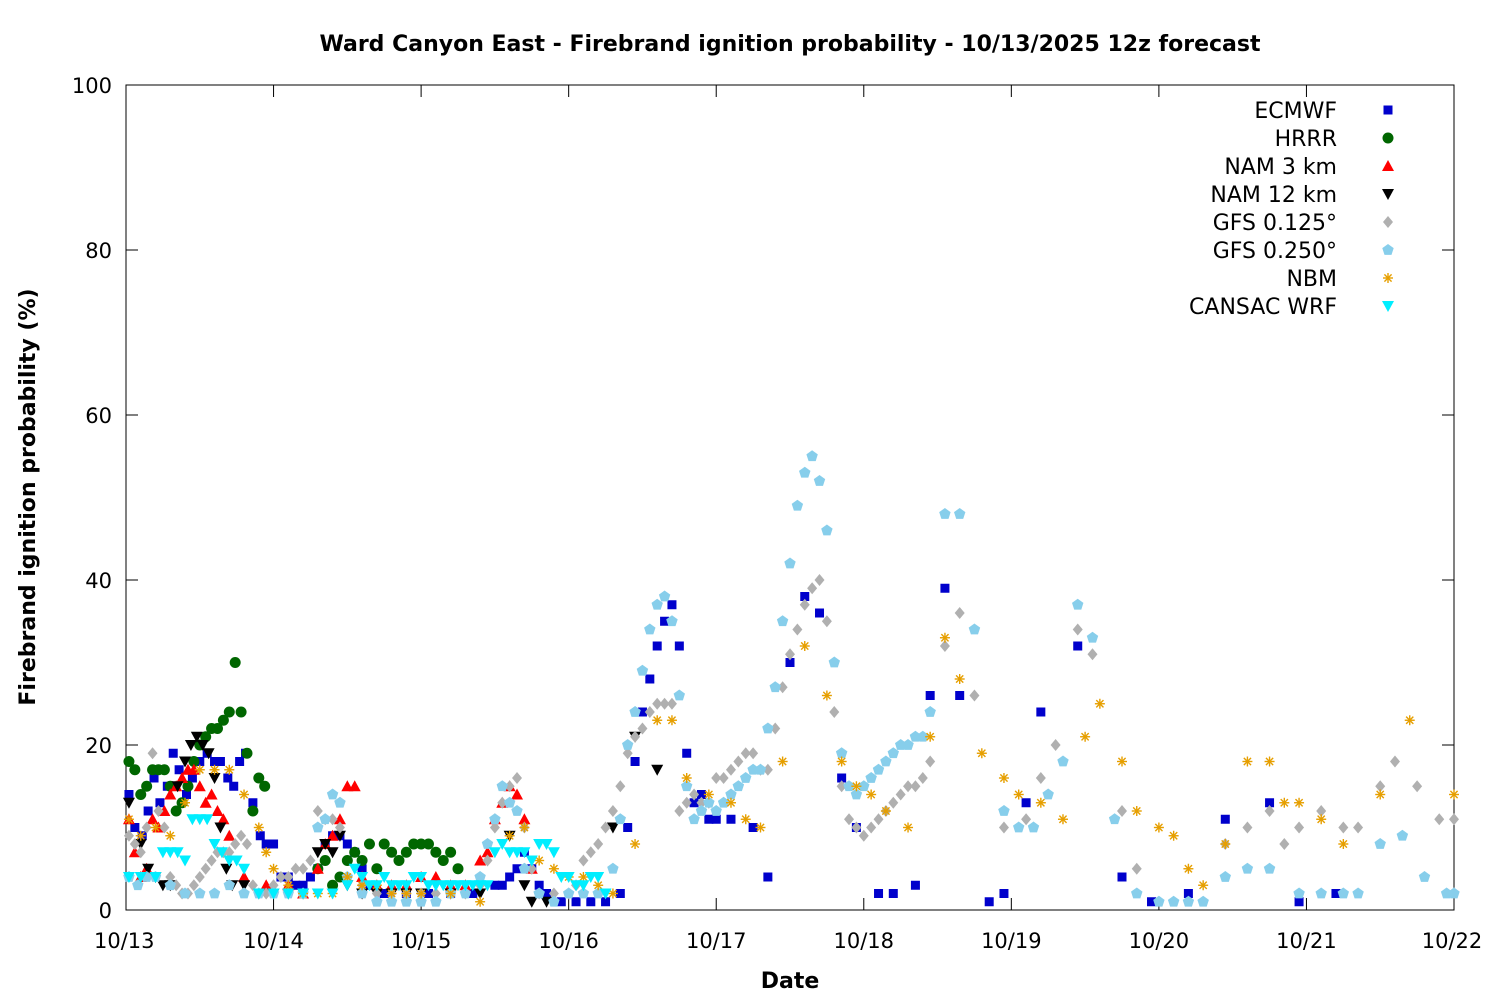 The width and height of the screenshot is (1500, 1000). What do you see at coordinates (790, 981) in the screenshot?
I see `x-axis-label: Date` at bounding box center [790, 981].